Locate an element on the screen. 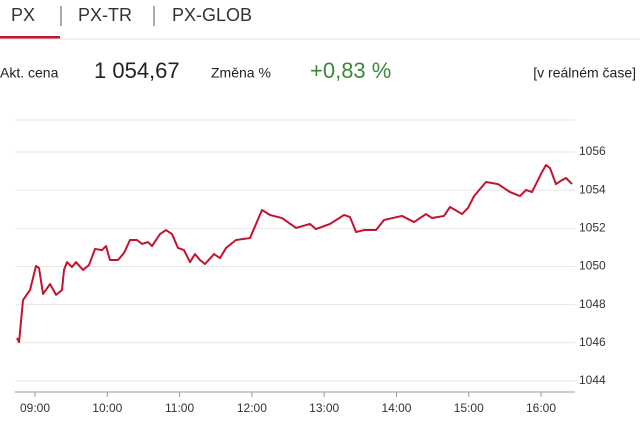  change: +0,83 % is located at coordinates (350, 70).